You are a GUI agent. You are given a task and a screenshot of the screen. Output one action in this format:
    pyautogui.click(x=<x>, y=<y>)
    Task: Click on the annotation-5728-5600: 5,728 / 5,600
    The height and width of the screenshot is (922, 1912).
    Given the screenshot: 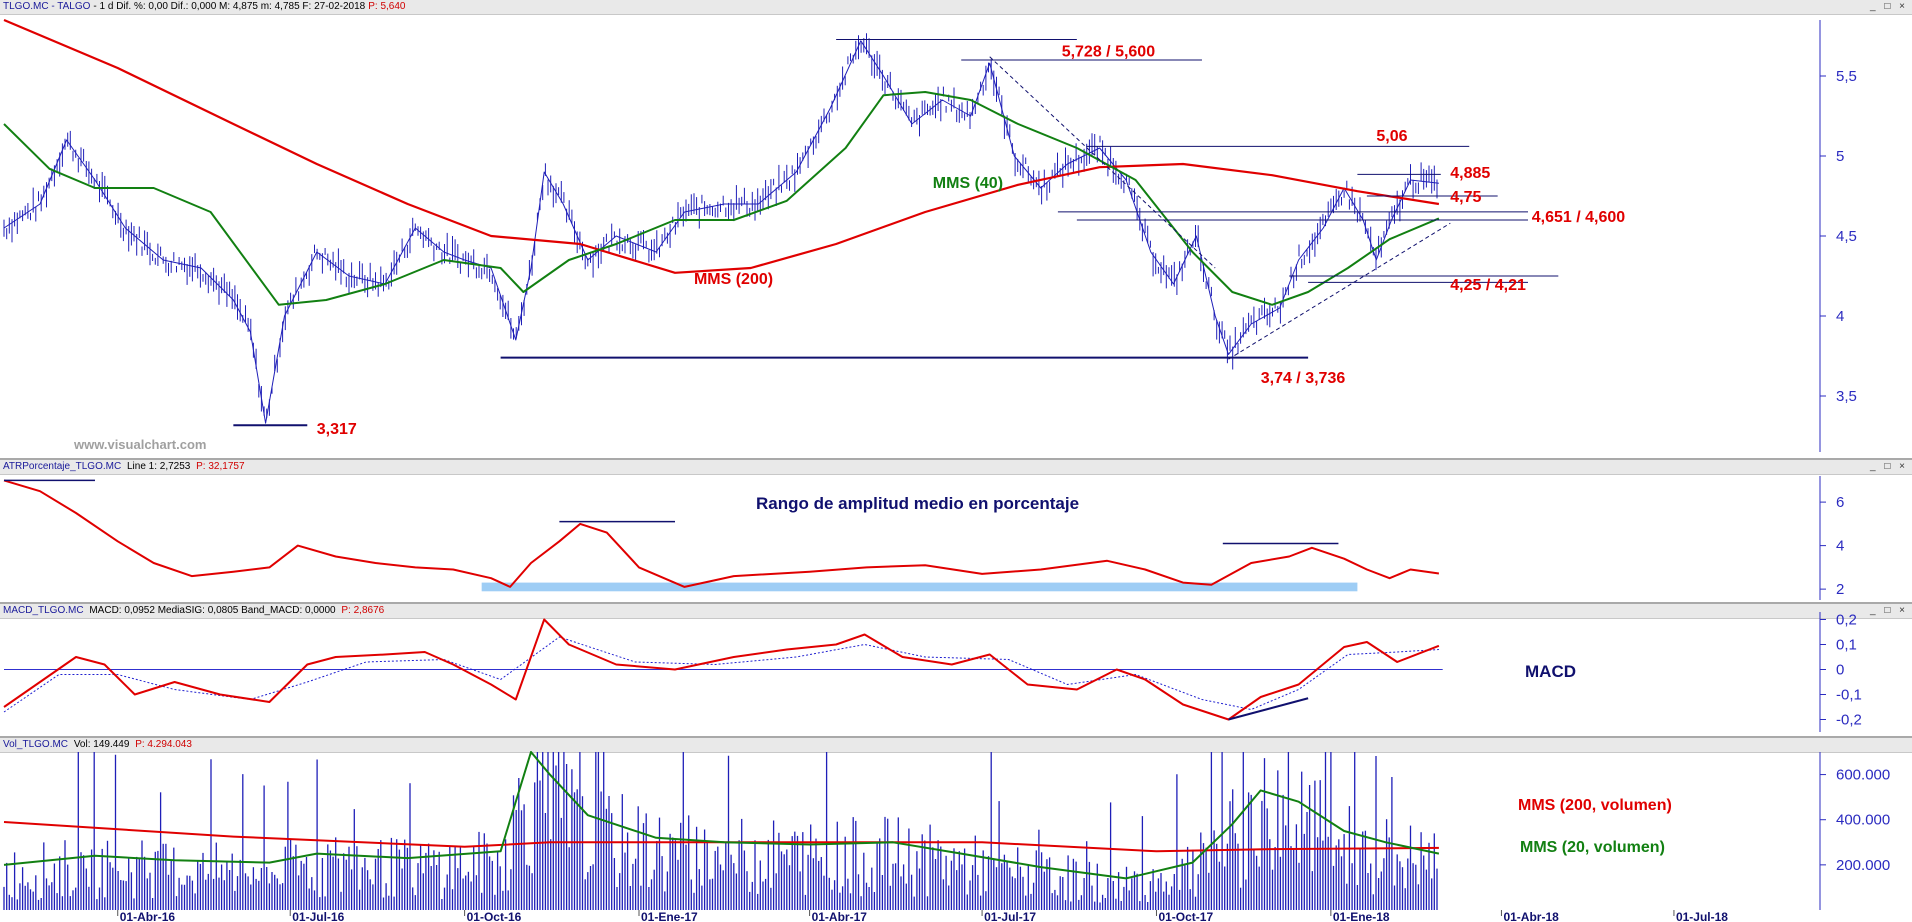 What is the action you would take?
    pyautogui.click(x=1109, y=51)
    